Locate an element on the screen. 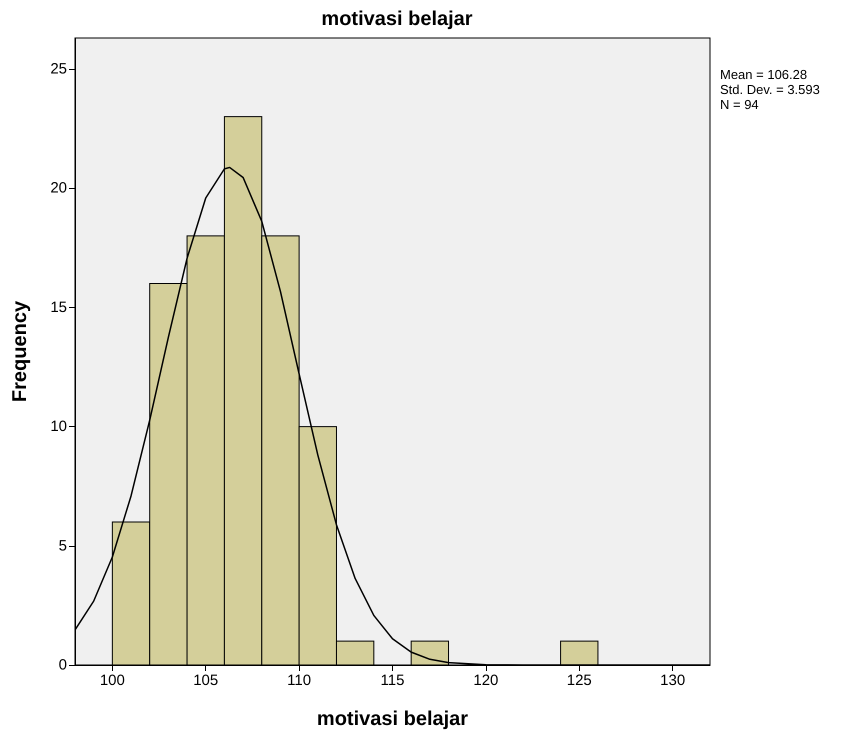 The image size is (854, 735). y-tick-label: 20 is located at coordinates (58, 188).